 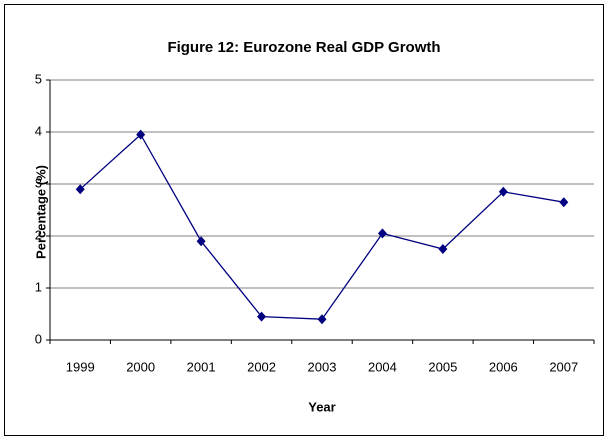 What do you see at coordinates (322, 366) in the screenshot?
I see `x-tick-label: 2003` at bounding box center [322, 366].